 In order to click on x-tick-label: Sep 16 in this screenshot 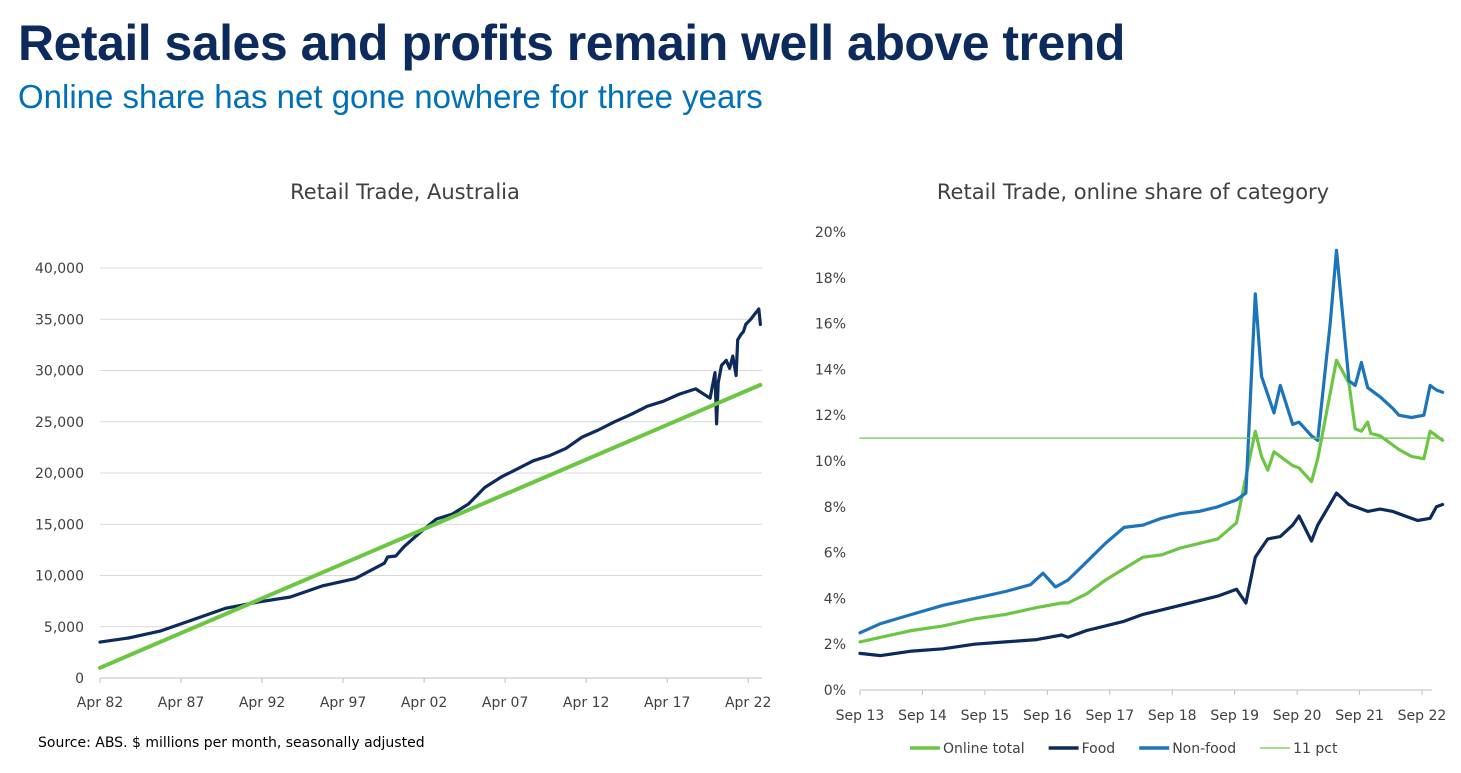, I will do `click(1047, 716)`.